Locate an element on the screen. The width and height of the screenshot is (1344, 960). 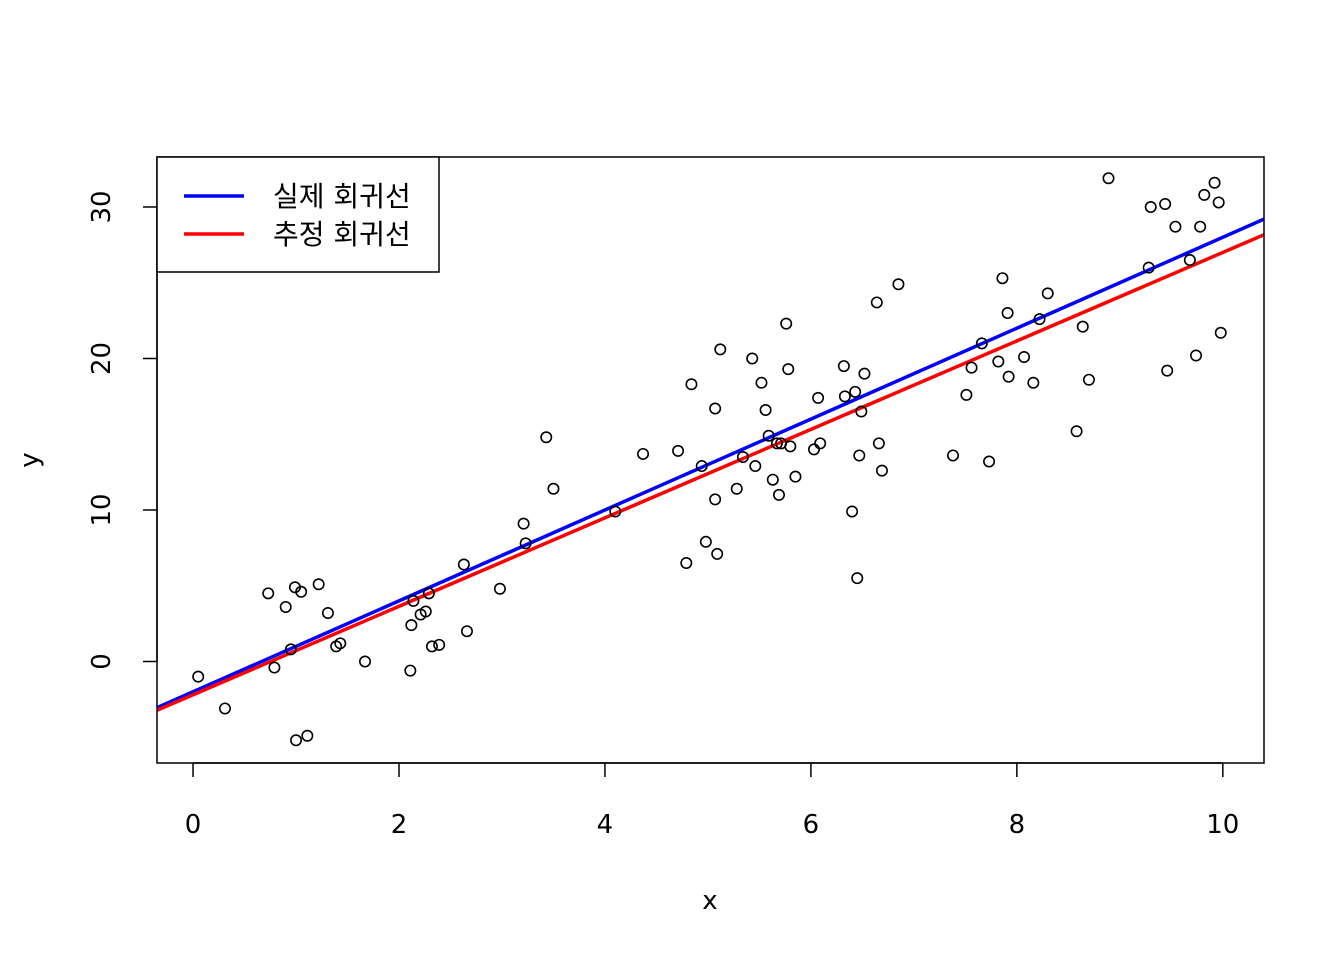
legend: 실제 회귀선 추정 회귀선 is located at coordinates (298, 214).